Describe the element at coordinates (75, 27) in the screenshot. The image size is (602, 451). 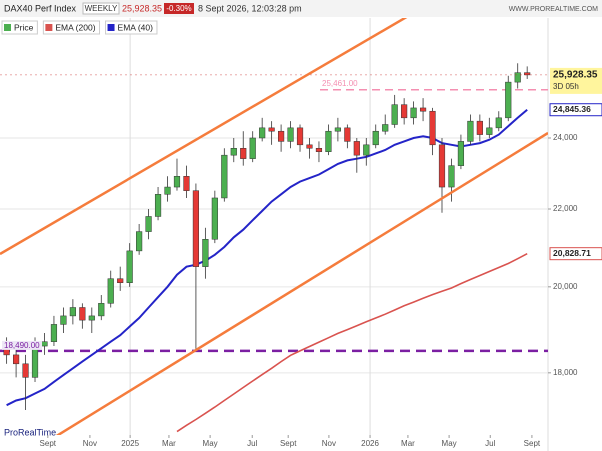
I see `legend-label: EMA (200)` at that location.